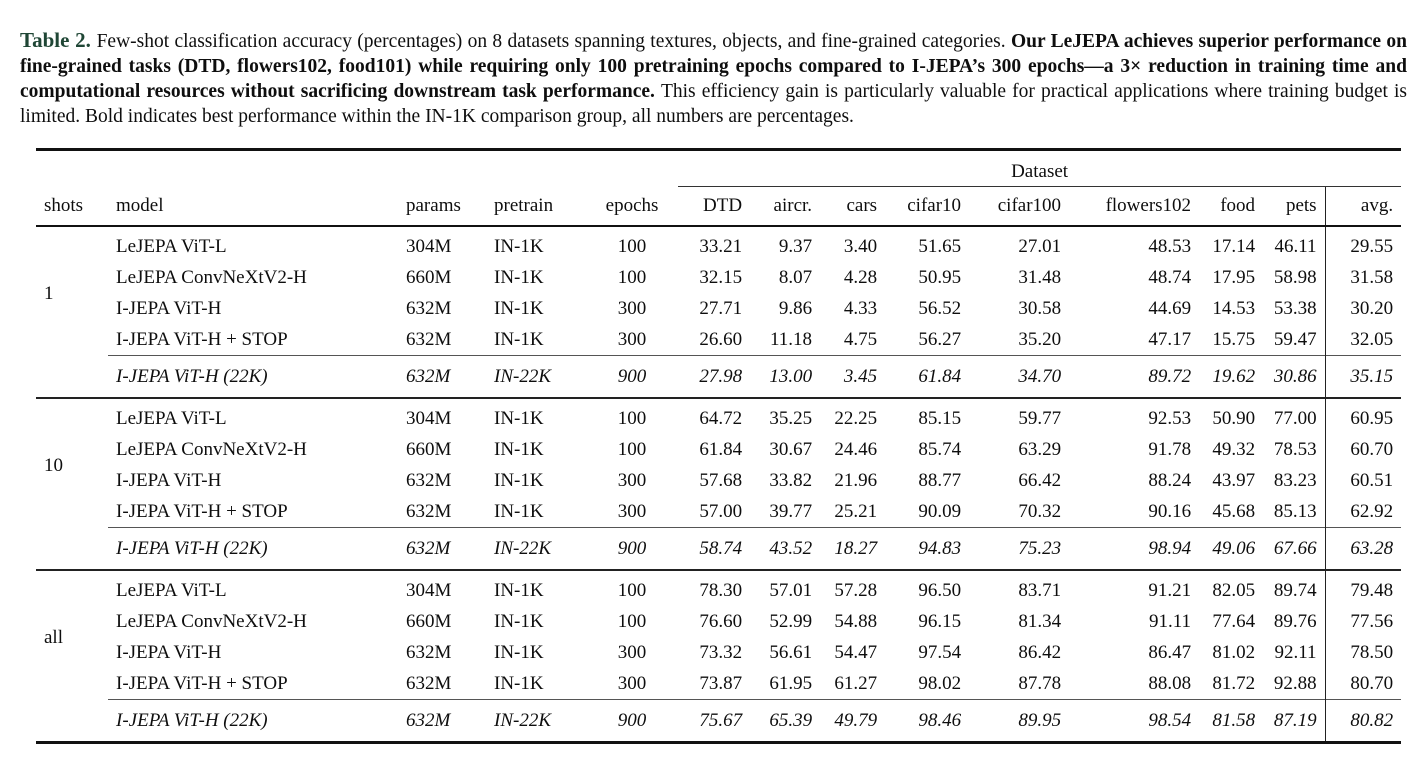 The image size is (1425, 773). What do you see at coordinates (1231, 549) in the screenshot?
I see `value-cell: 49.06` at bounding box center [1231, 549].